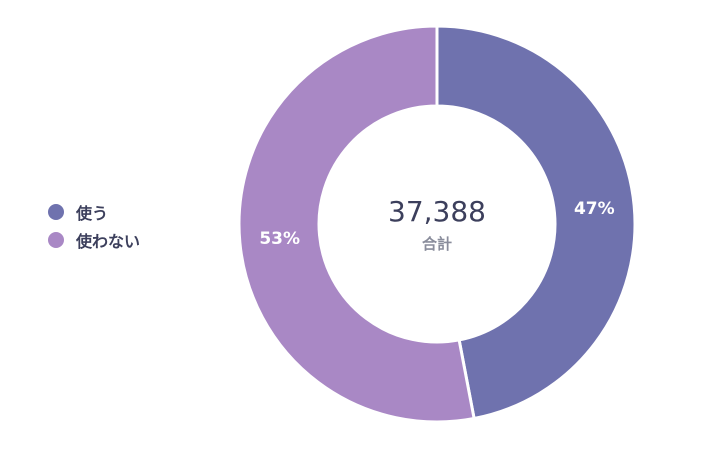 Image resolution: width=720 pixels, height=457 pixels. I want to click on legend-item-not-use: 使わない, so click(94, 240).